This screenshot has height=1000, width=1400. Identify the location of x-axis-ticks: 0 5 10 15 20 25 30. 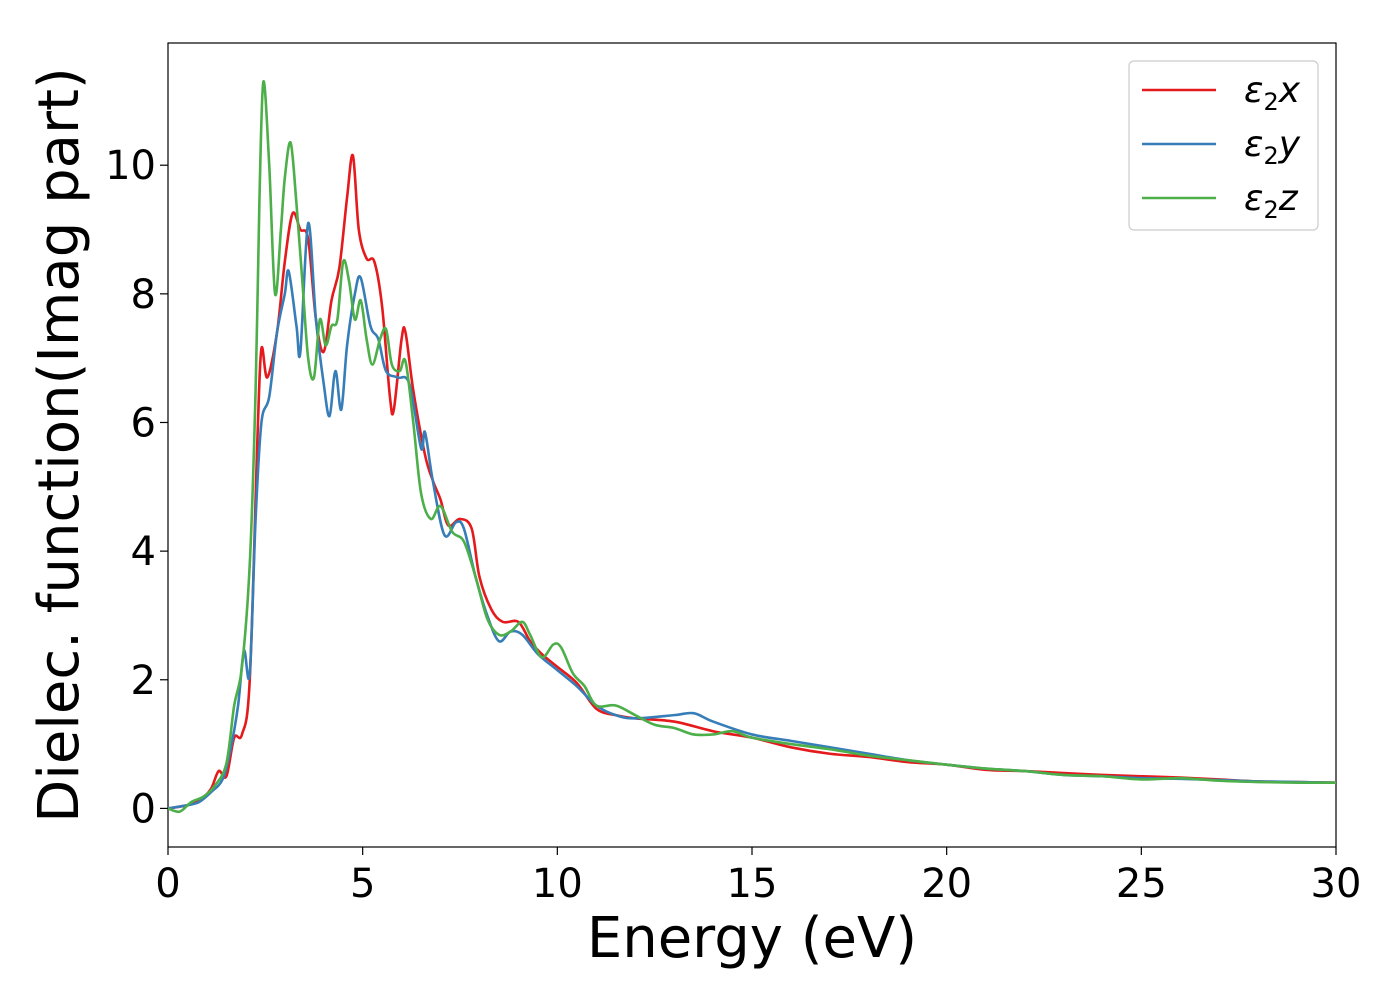
(758, 877).